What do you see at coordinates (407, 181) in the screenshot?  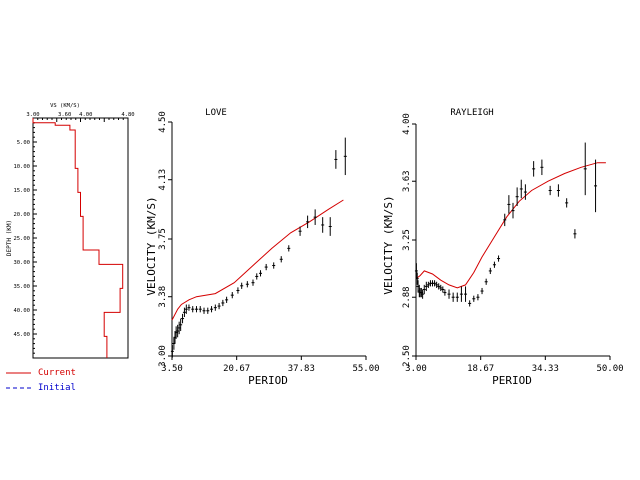 I see `y-tick-label: 3.63` at bounding box center [407, 181].